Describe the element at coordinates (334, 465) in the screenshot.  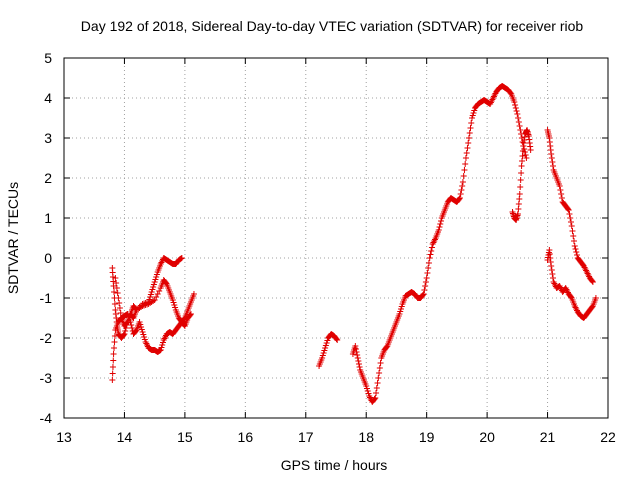
I see `x-axis-label: GPS time / hours` at that location.